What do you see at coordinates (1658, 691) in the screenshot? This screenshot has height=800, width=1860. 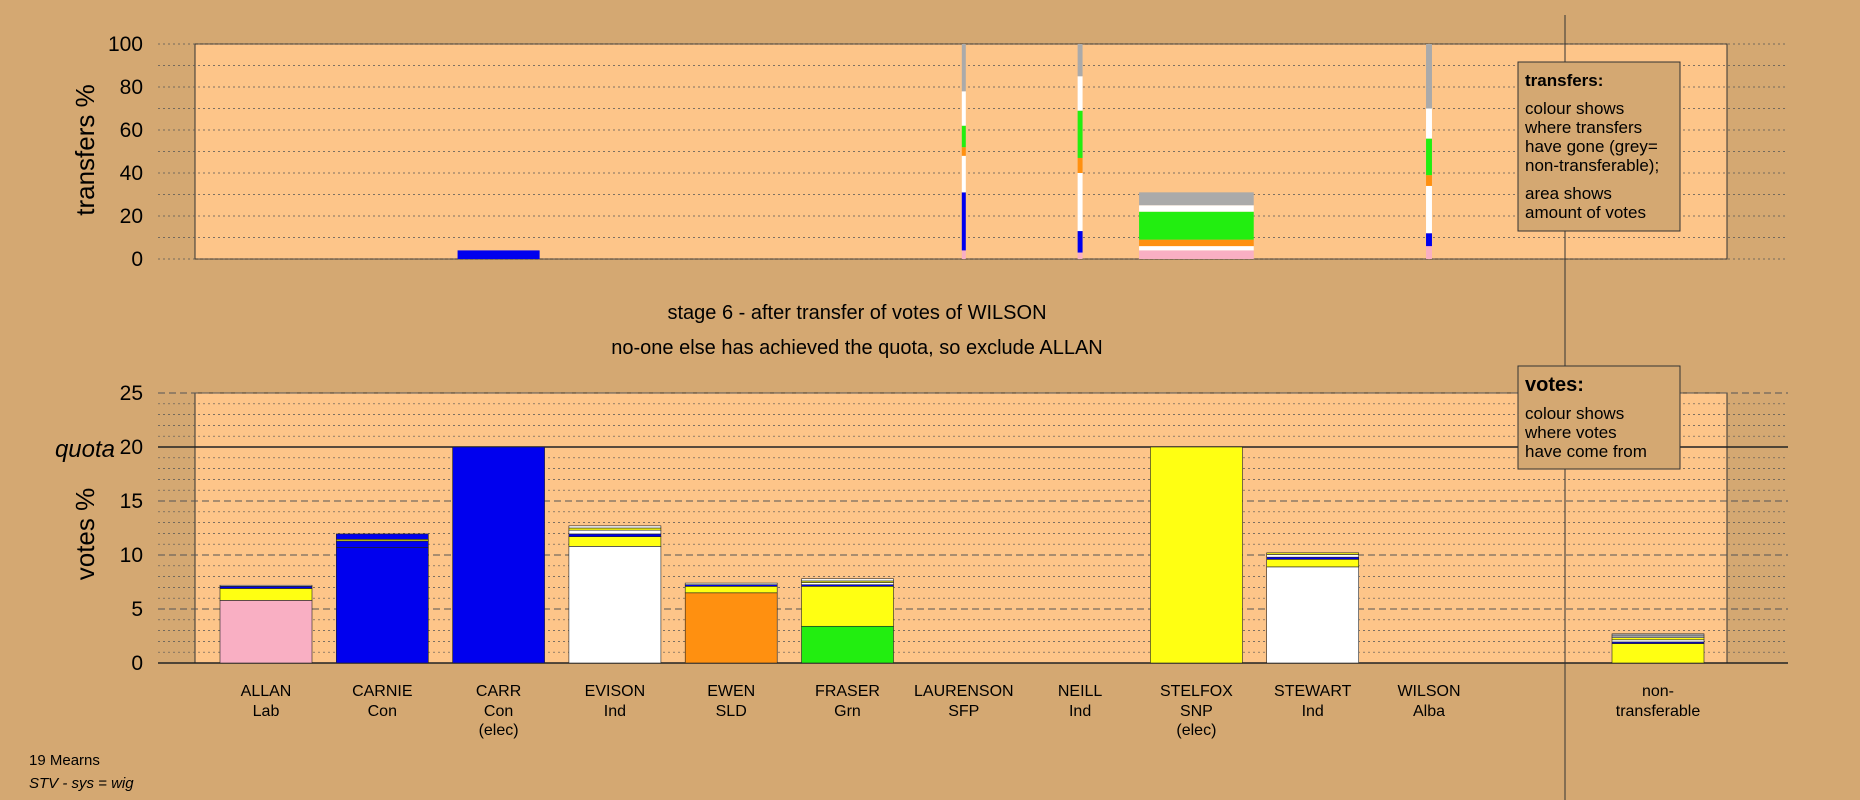 I see `candidate-name: non-` at bounding box center [1658, 691].